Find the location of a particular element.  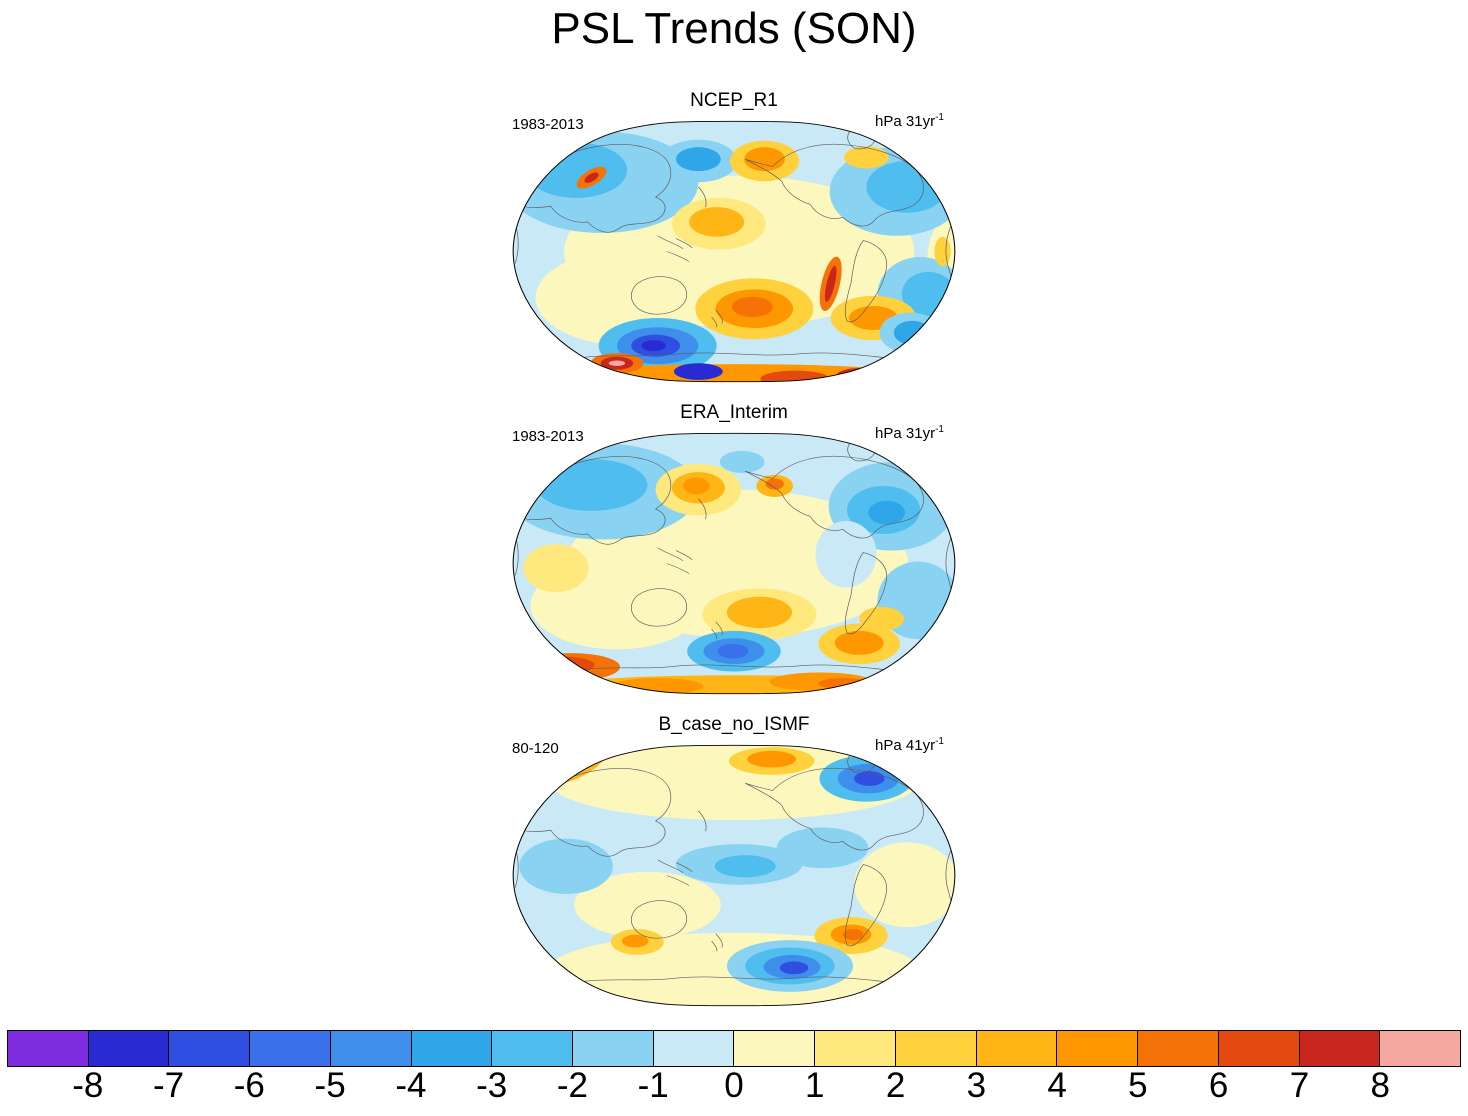

colorbar-tick-label: -7 is located at coordinates (168, 1085).